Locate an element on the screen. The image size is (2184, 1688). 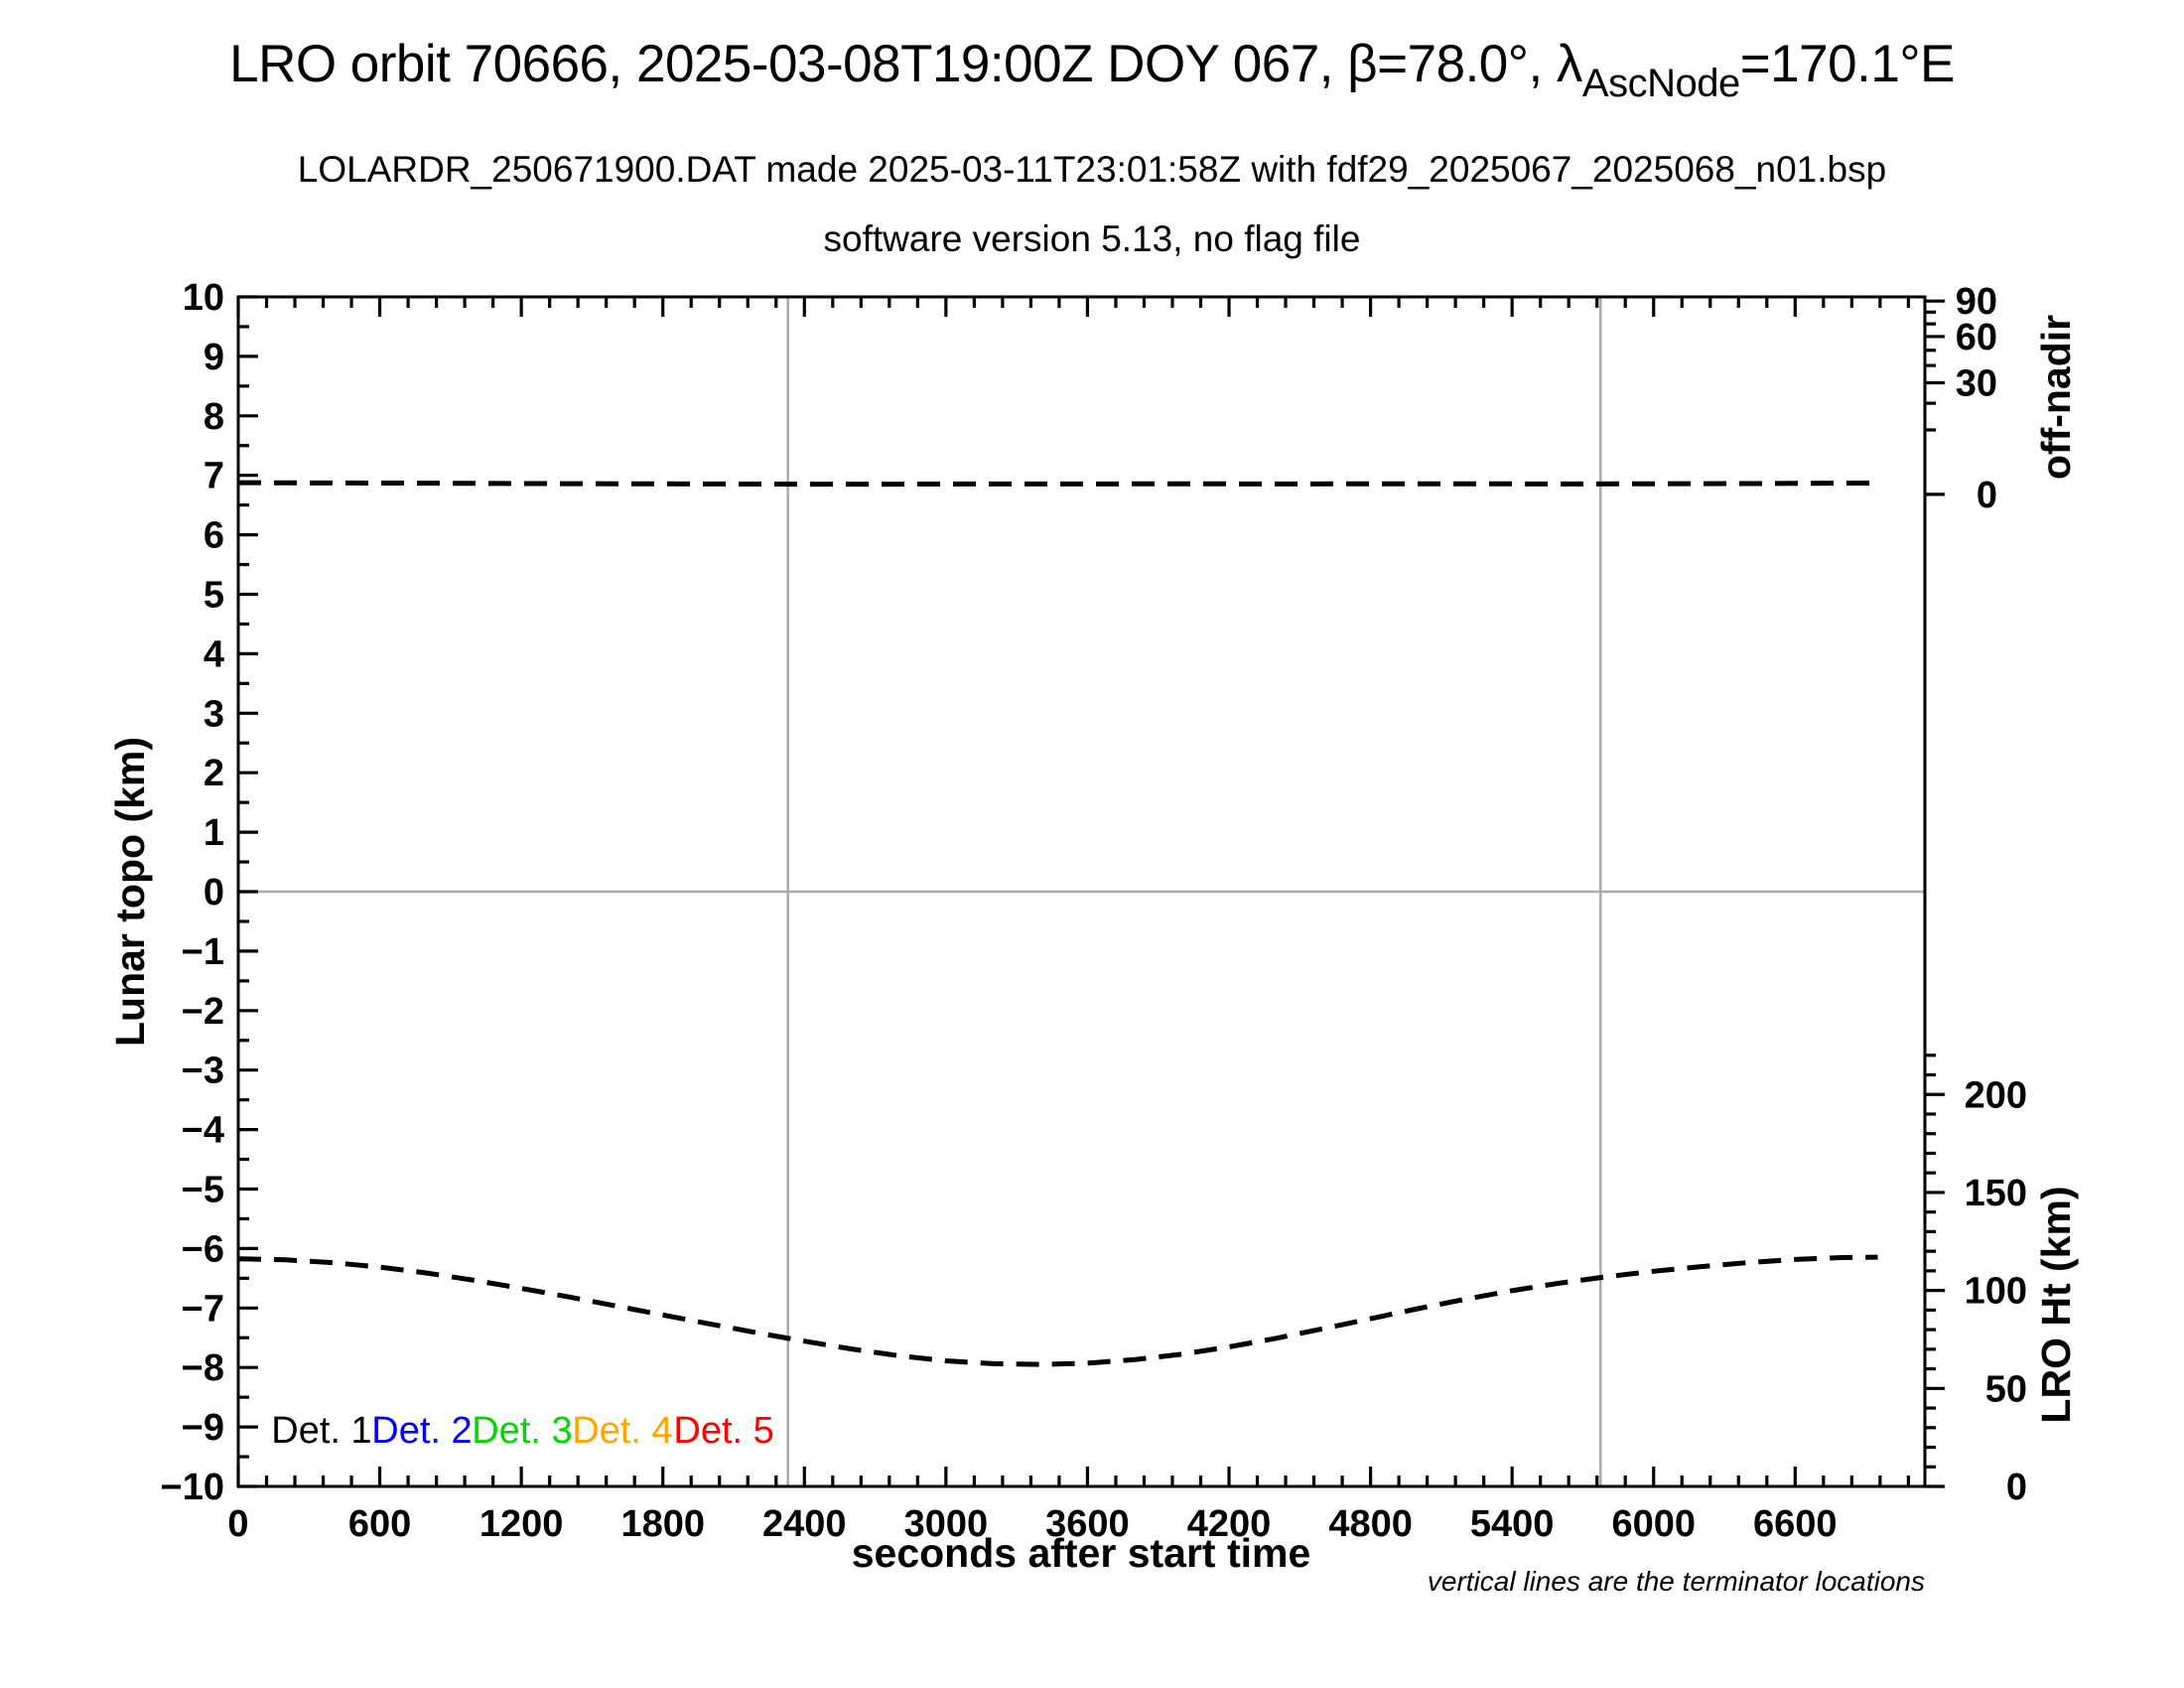
lro-ht-tick-label: 150 is located at coordinates (1996, 1193).